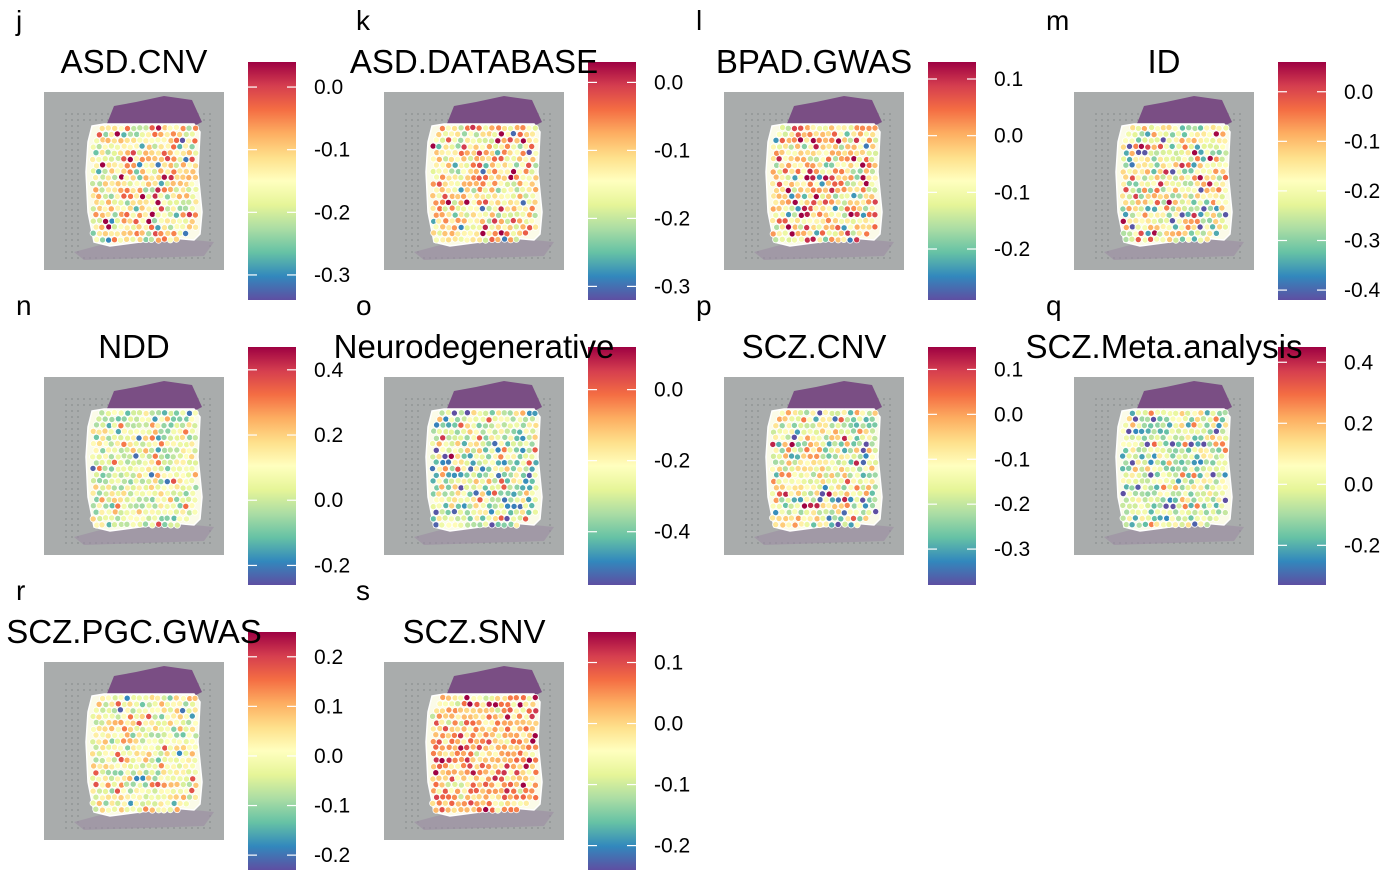 Image resolution: width=1384 pixels, height=877 pixels. Describe the element at coordinates (672, 286) in the screenshot. I see `colorbar-tick-label: -0.3` at that location.